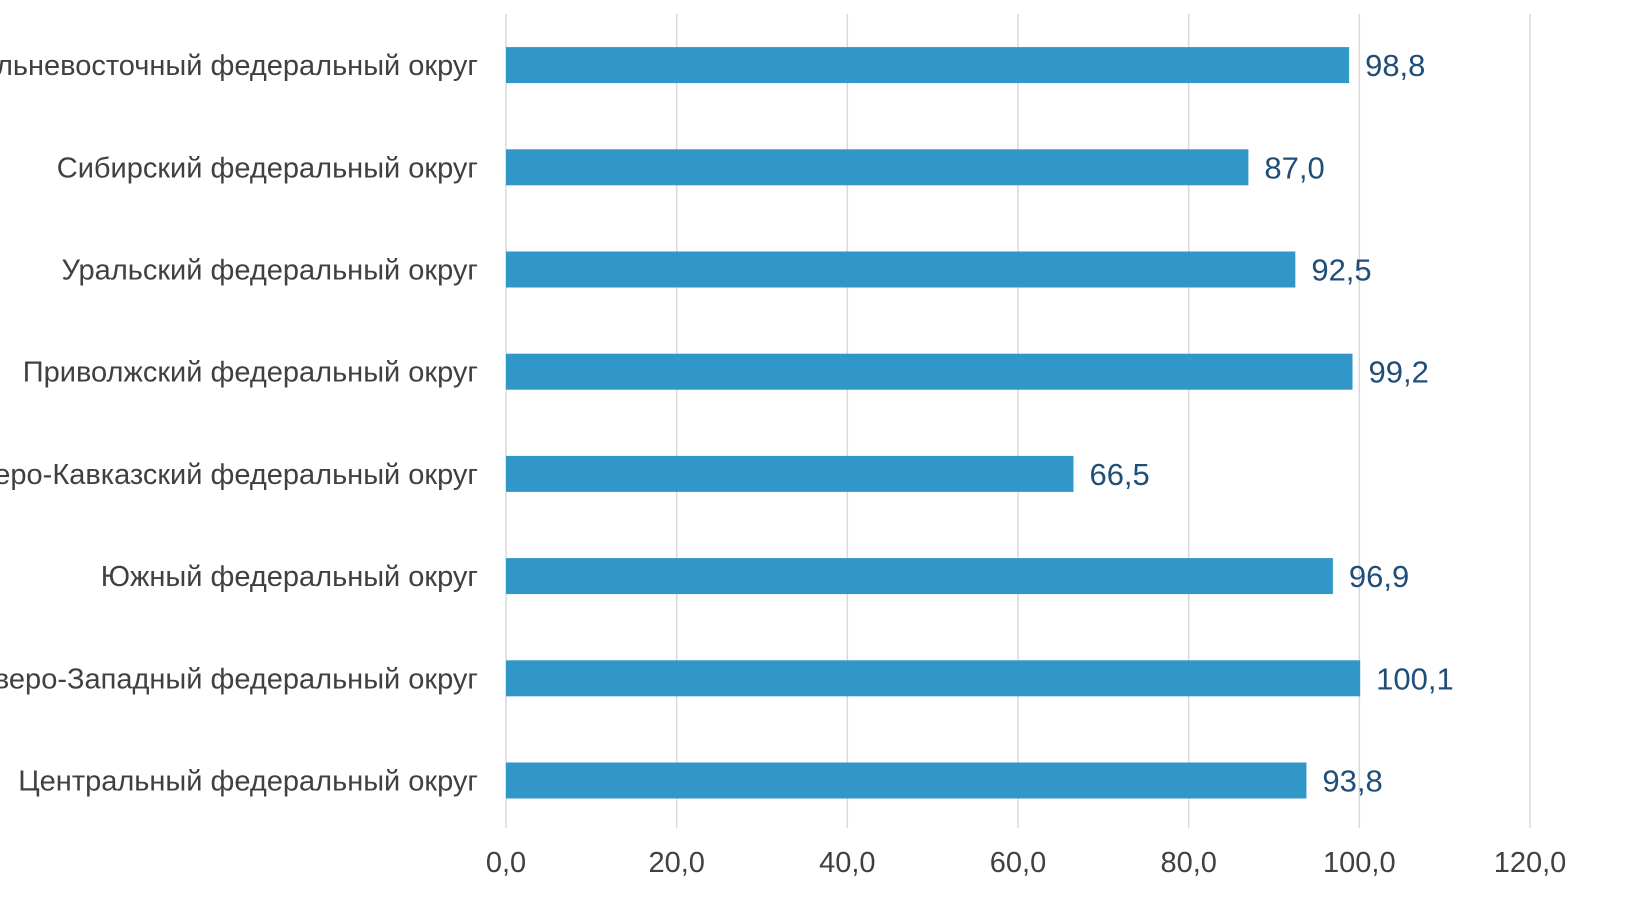 This screenshot has width=1628, height=910. What do you see at coordinates (1359, 863) in the screenshot?
I see `x-tick-label: 100,0` at bounding box center [1359, 863].